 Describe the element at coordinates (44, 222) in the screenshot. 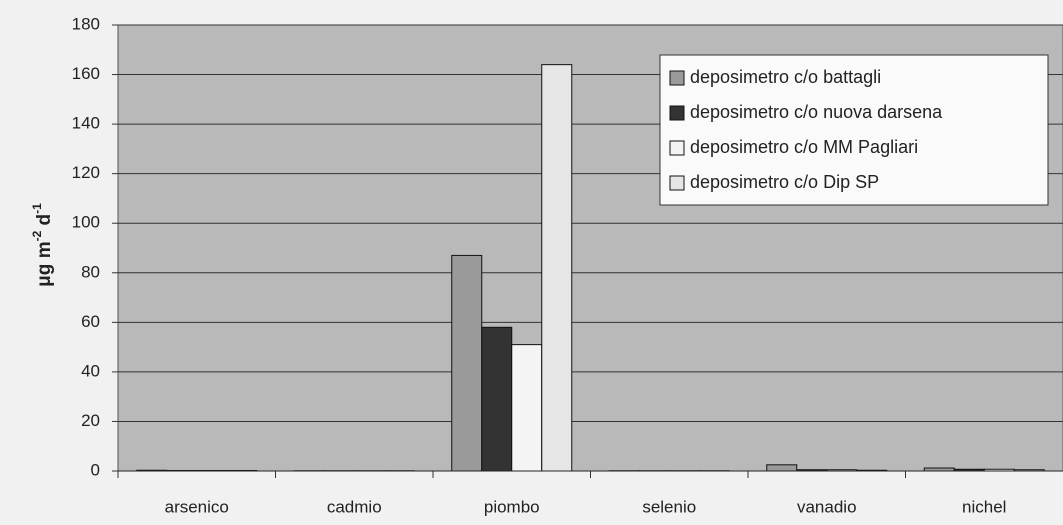

I see `y-axis-label-part: d` at that location.